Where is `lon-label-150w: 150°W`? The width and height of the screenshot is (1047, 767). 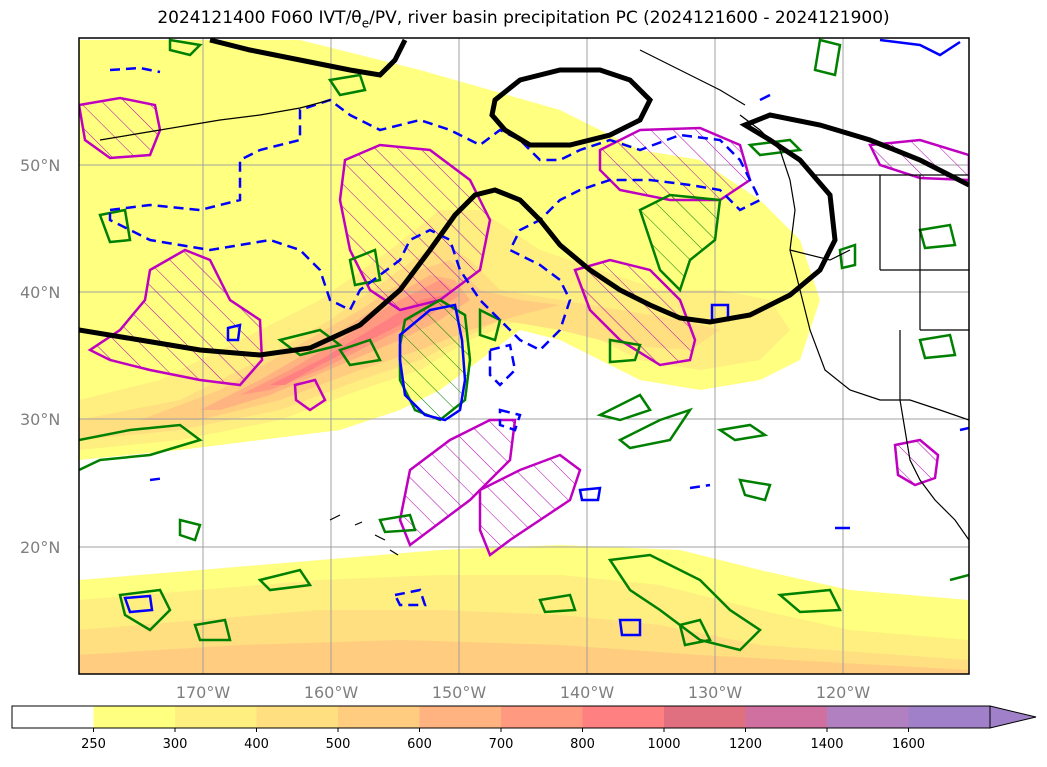
lon-label-150w: 150°W is located at coordinates (459, 692).